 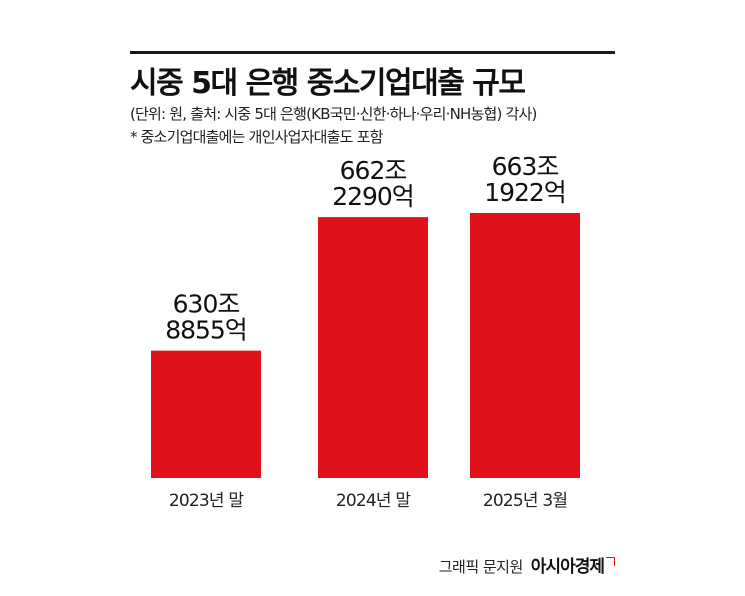 I want to click on brand-name: 아시아경제, so click(x=567, y=567).